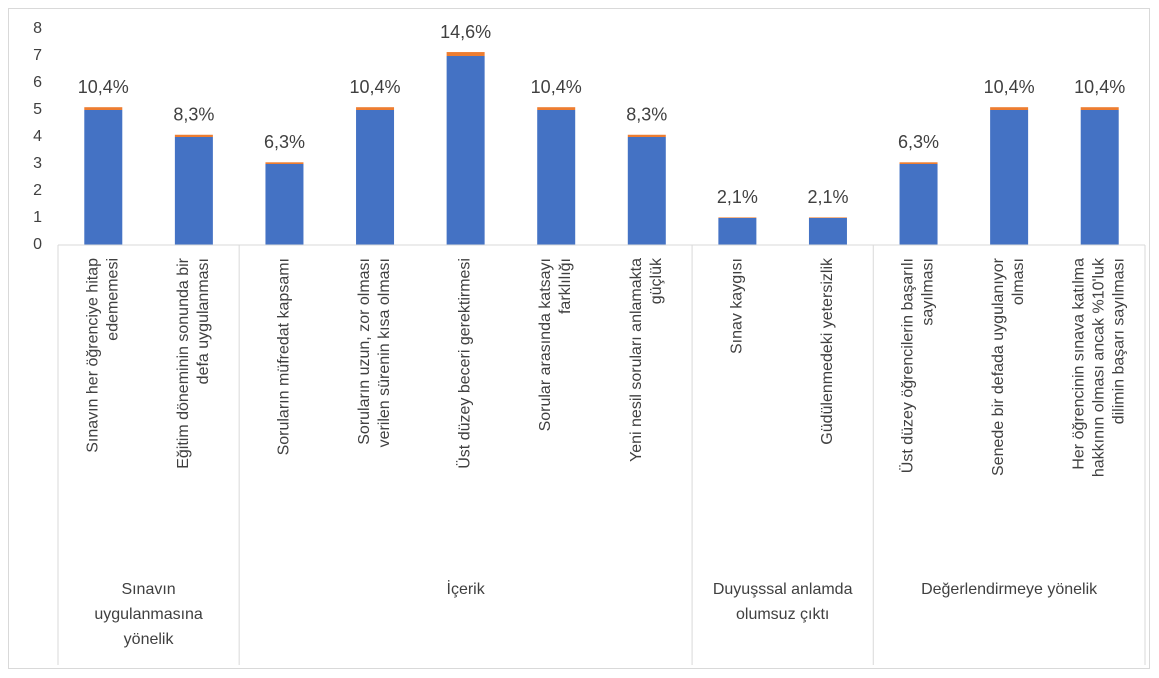 This screenshot has height=678, width=1159. What do you see at coordinates (37, 82) in the screenshot?
I see `y-tick-label: 6` at bounding box center [37, 82].